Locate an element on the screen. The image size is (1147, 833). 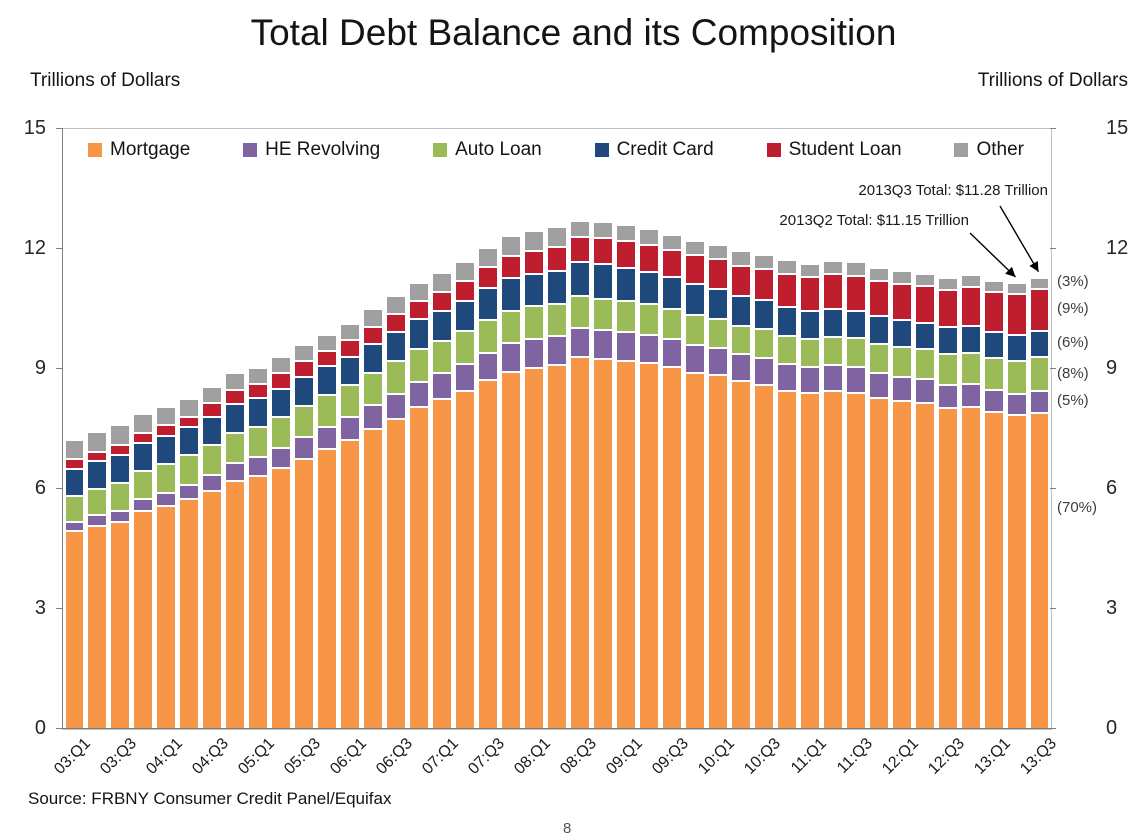
x-tick-label: 08:Q3 is located at coordinates (578, 756).